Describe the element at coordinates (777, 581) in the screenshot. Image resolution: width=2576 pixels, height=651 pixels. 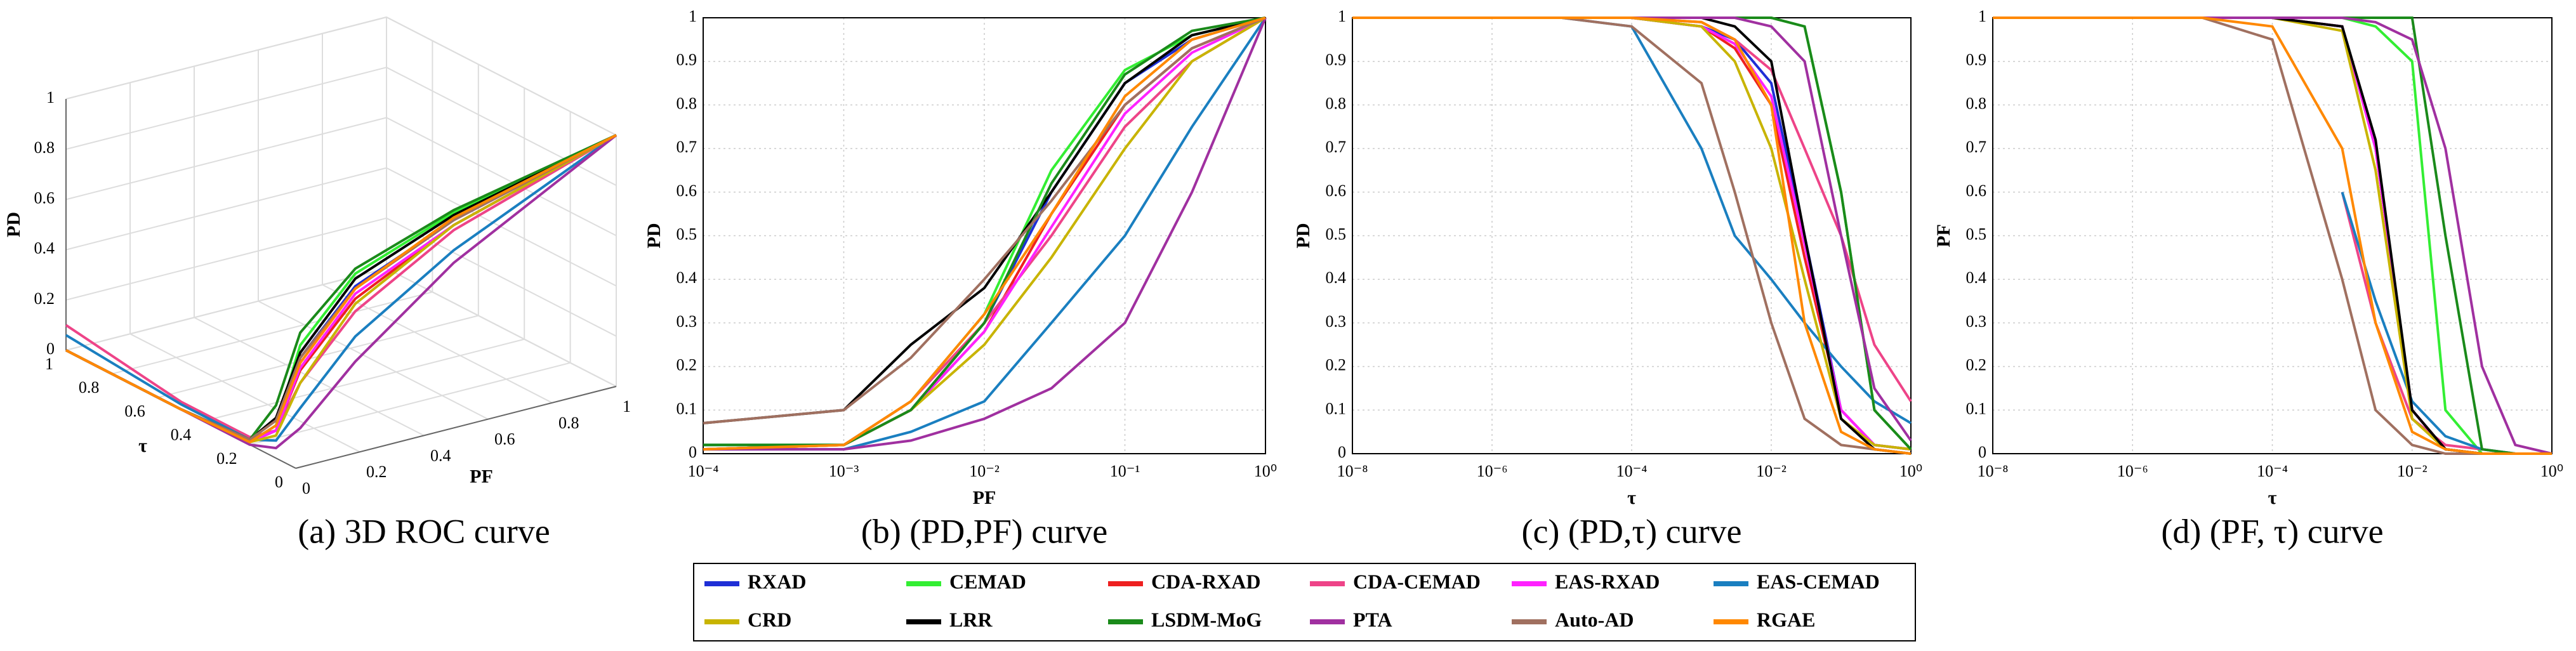
I see `legend-label: RXAD` at that location.